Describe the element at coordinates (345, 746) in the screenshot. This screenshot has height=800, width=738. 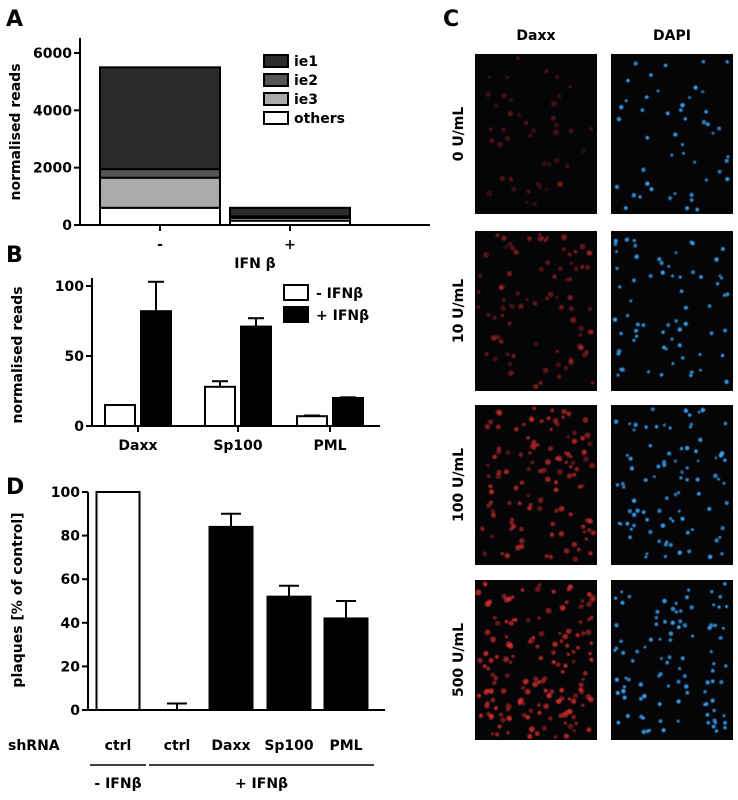
I see `chart-d-x-tick-label: PML` at that location.